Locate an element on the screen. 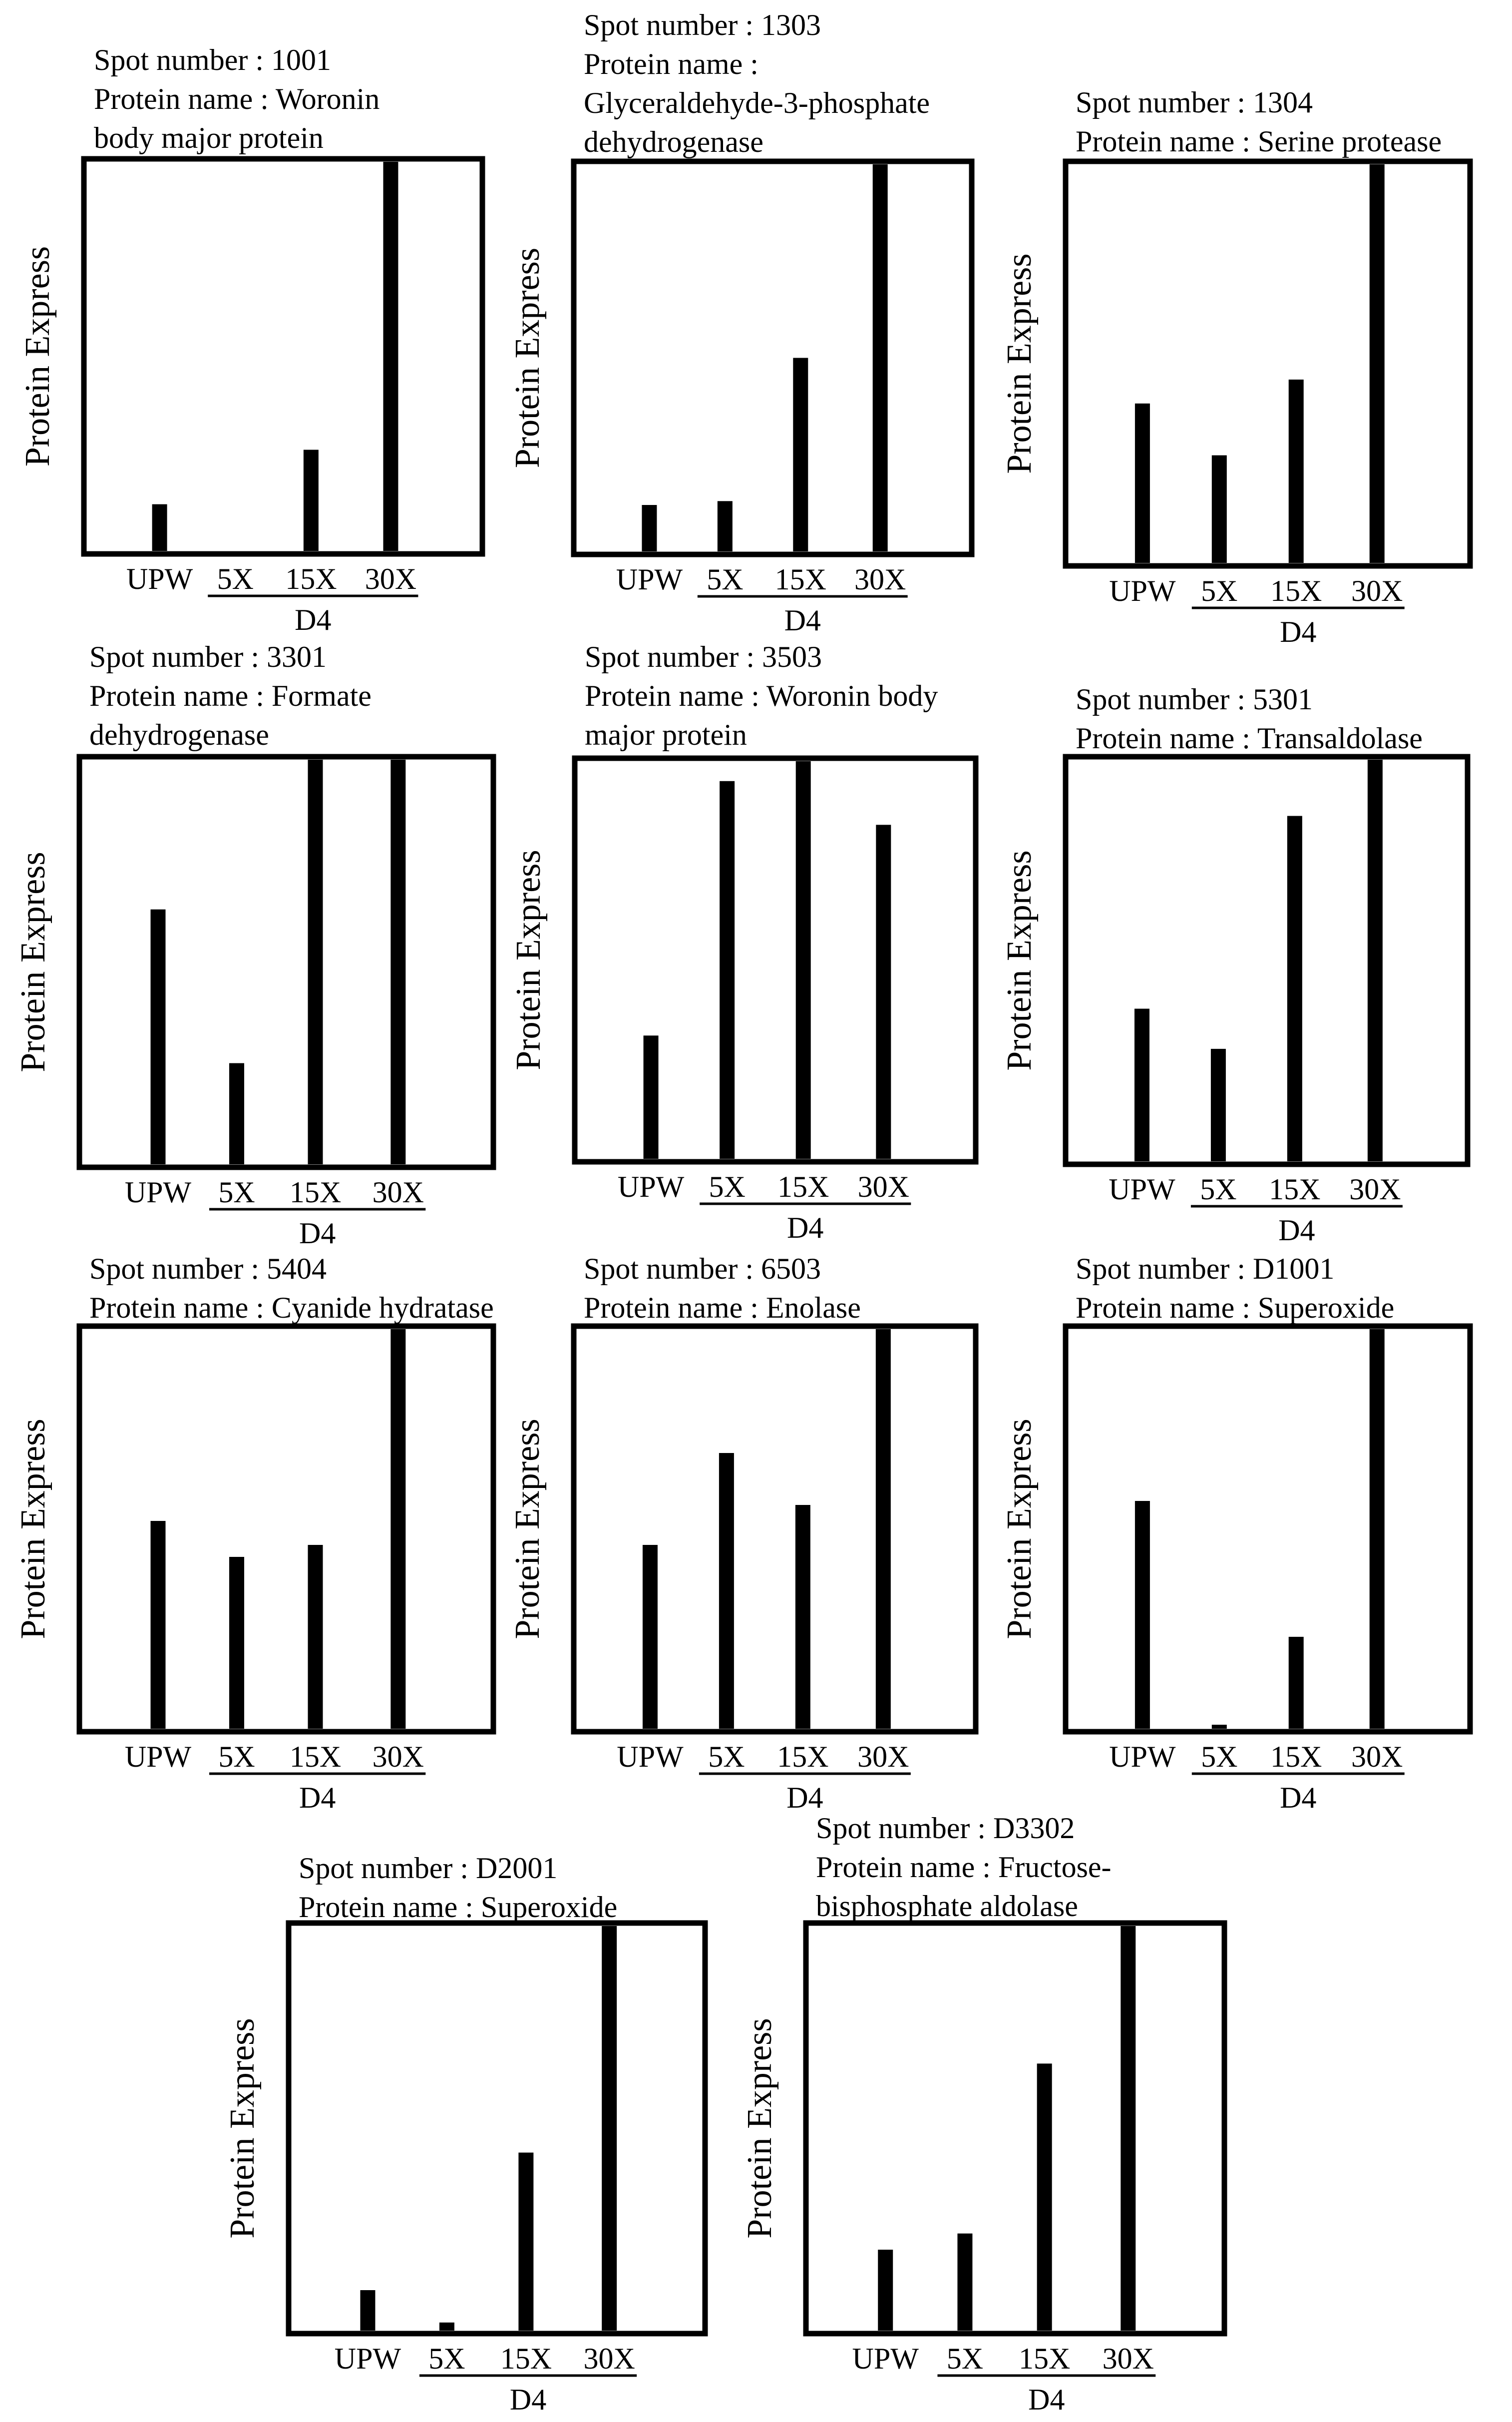  protein-name-label: Protein name : Formate is located at coordinates (231, 695).